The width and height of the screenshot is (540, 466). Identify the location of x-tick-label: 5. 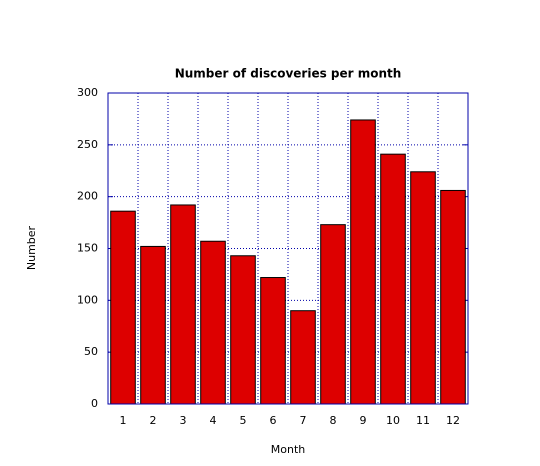
(243, 420).